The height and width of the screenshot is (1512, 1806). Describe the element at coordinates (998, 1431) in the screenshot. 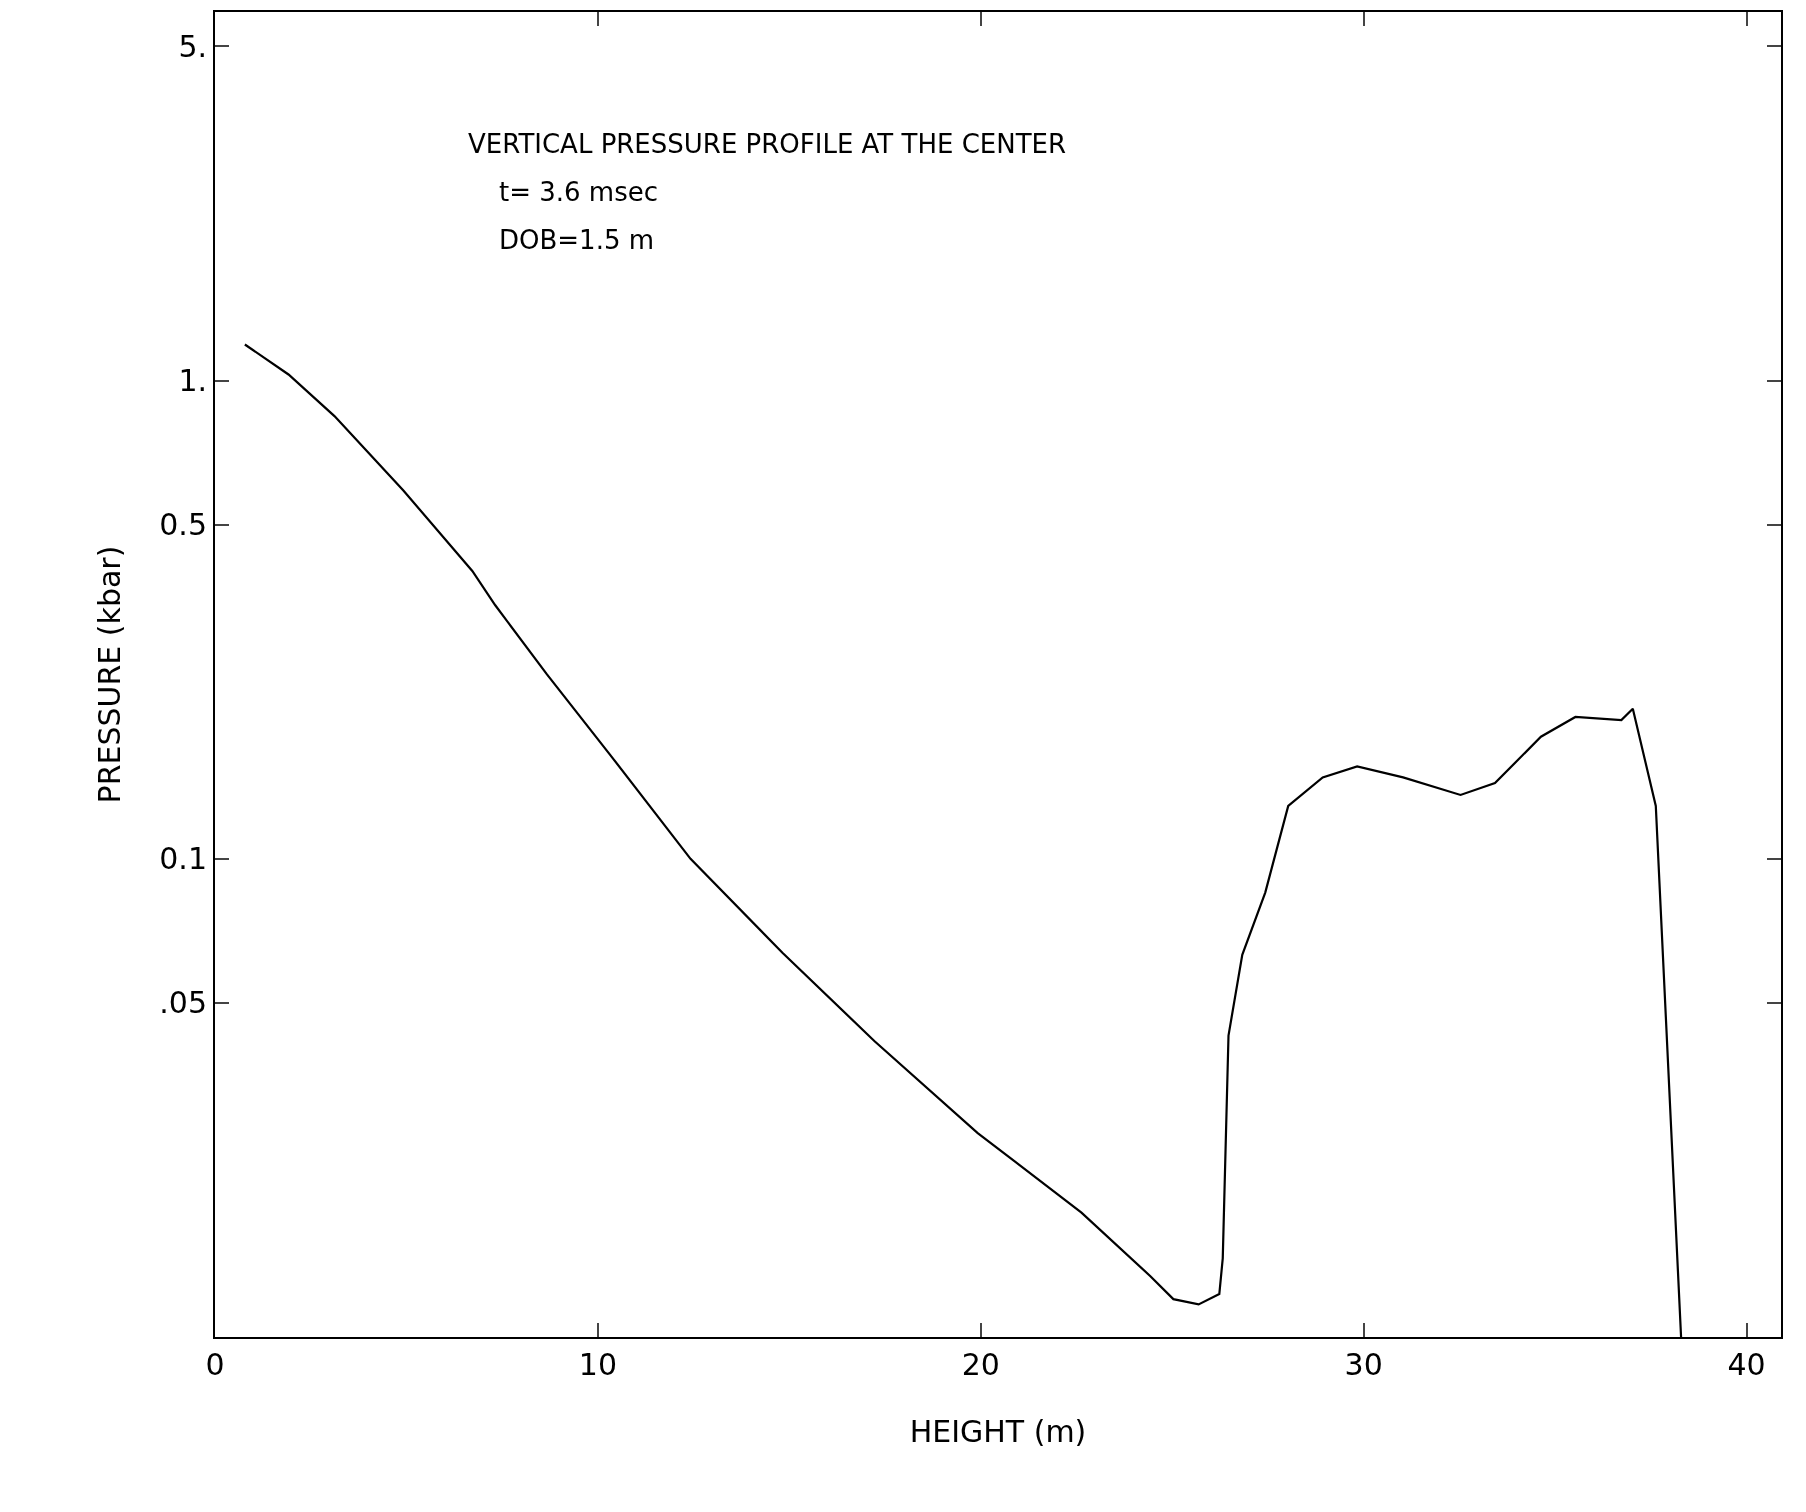

I see `x-axis-title: HEIGHT (m)` at that location.